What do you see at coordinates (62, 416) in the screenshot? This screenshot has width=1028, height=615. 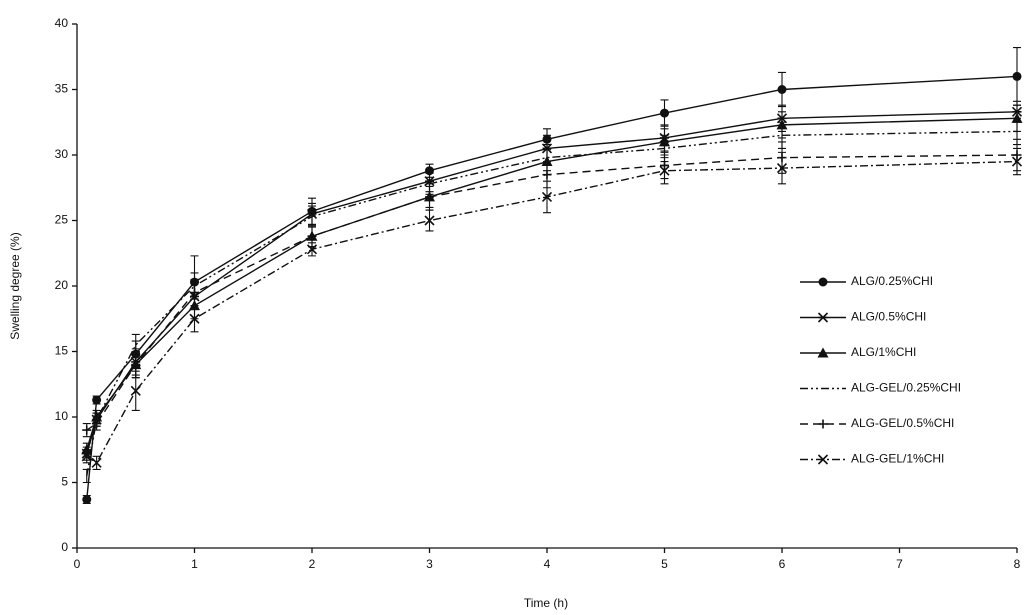 I see `y-tick-label: 10` at bounding box center [62, 416].